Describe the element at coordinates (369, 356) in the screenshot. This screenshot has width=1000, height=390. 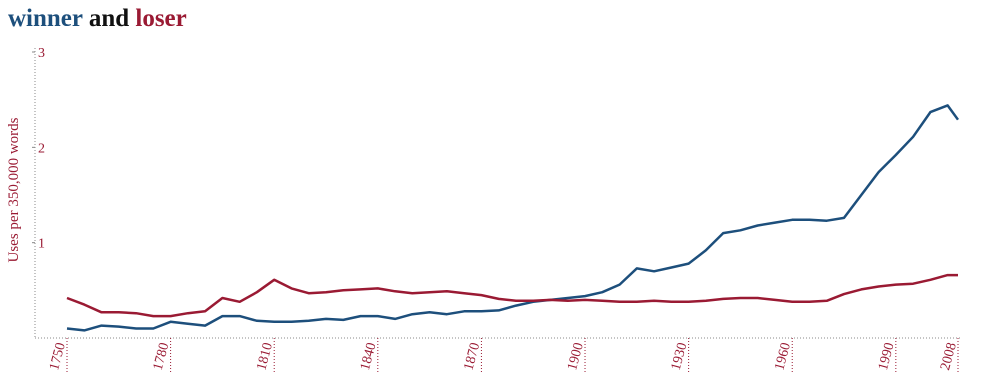
I see `x-tick-label: 1840` at that location.